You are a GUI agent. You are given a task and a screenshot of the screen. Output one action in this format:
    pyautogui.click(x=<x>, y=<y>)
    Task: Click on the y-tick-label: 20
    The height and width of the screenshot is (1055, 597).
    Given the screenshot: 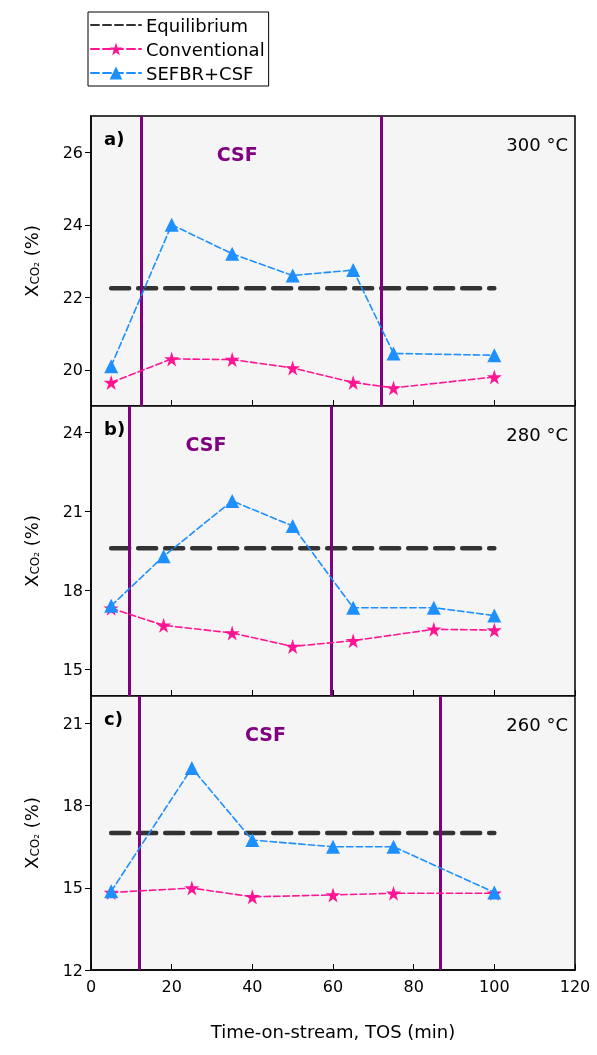 What is the action you would take?
    pyautogui.click(x=72, y=370)
    